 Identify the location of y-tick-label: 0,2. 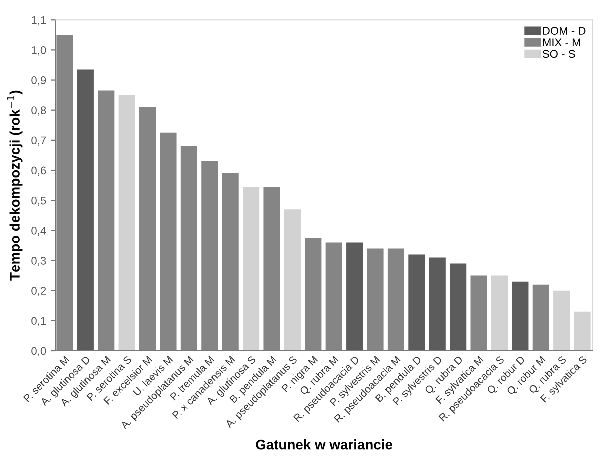
(39, 291).